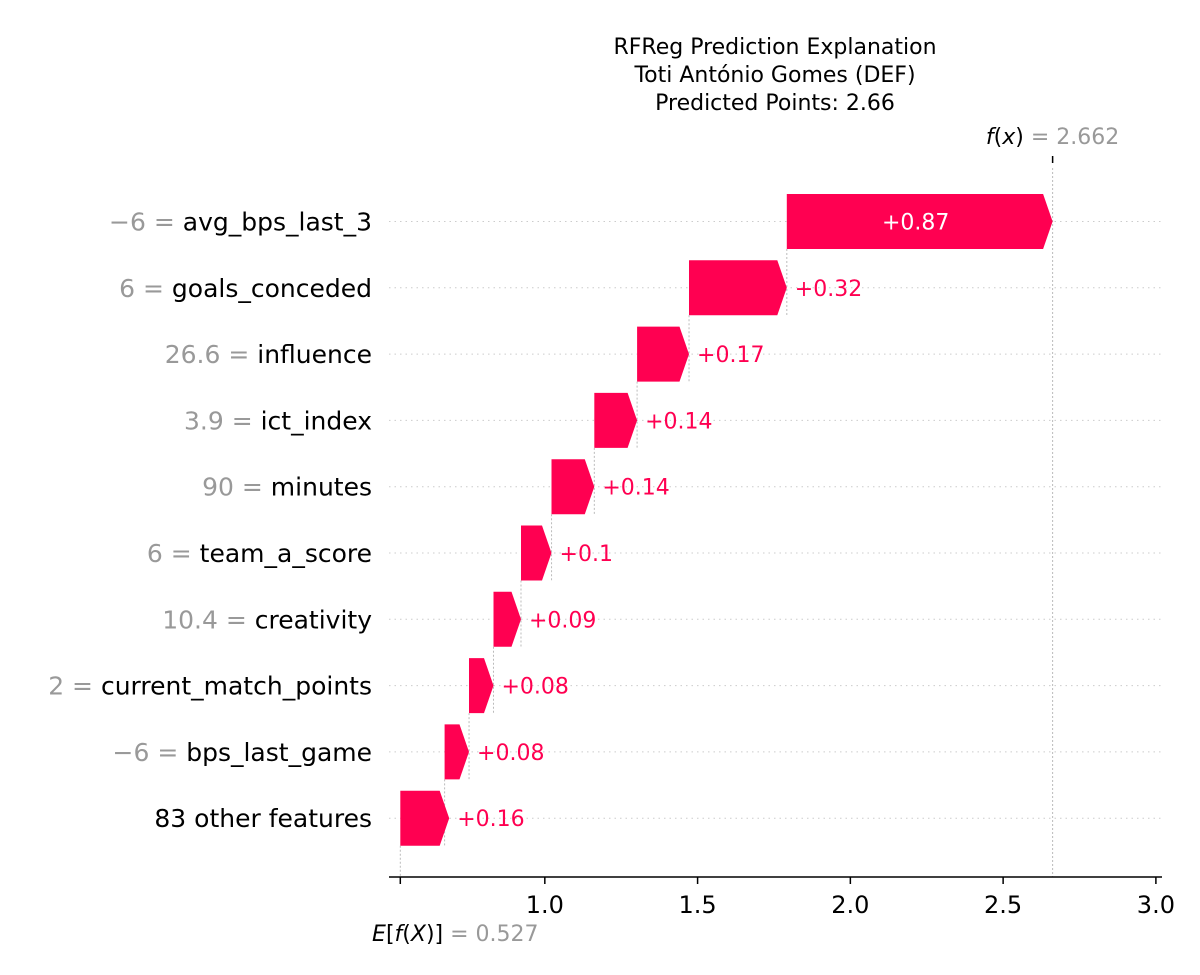  I want to click on x-axis: 1.0 1.5 2.0 2.5 3.0, so click(782, 897).